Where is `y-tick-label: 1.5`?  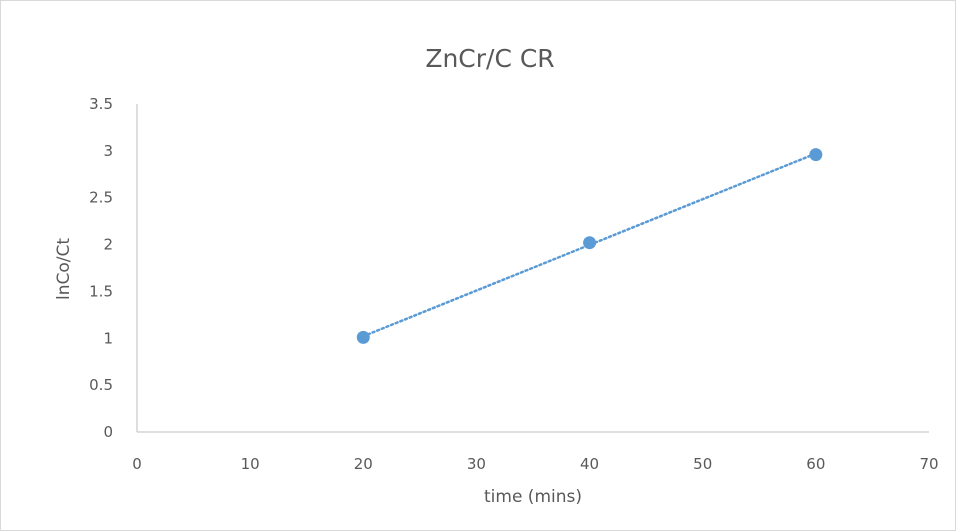 y-tick-label: 1.5 is located at coordinates (101, 291).